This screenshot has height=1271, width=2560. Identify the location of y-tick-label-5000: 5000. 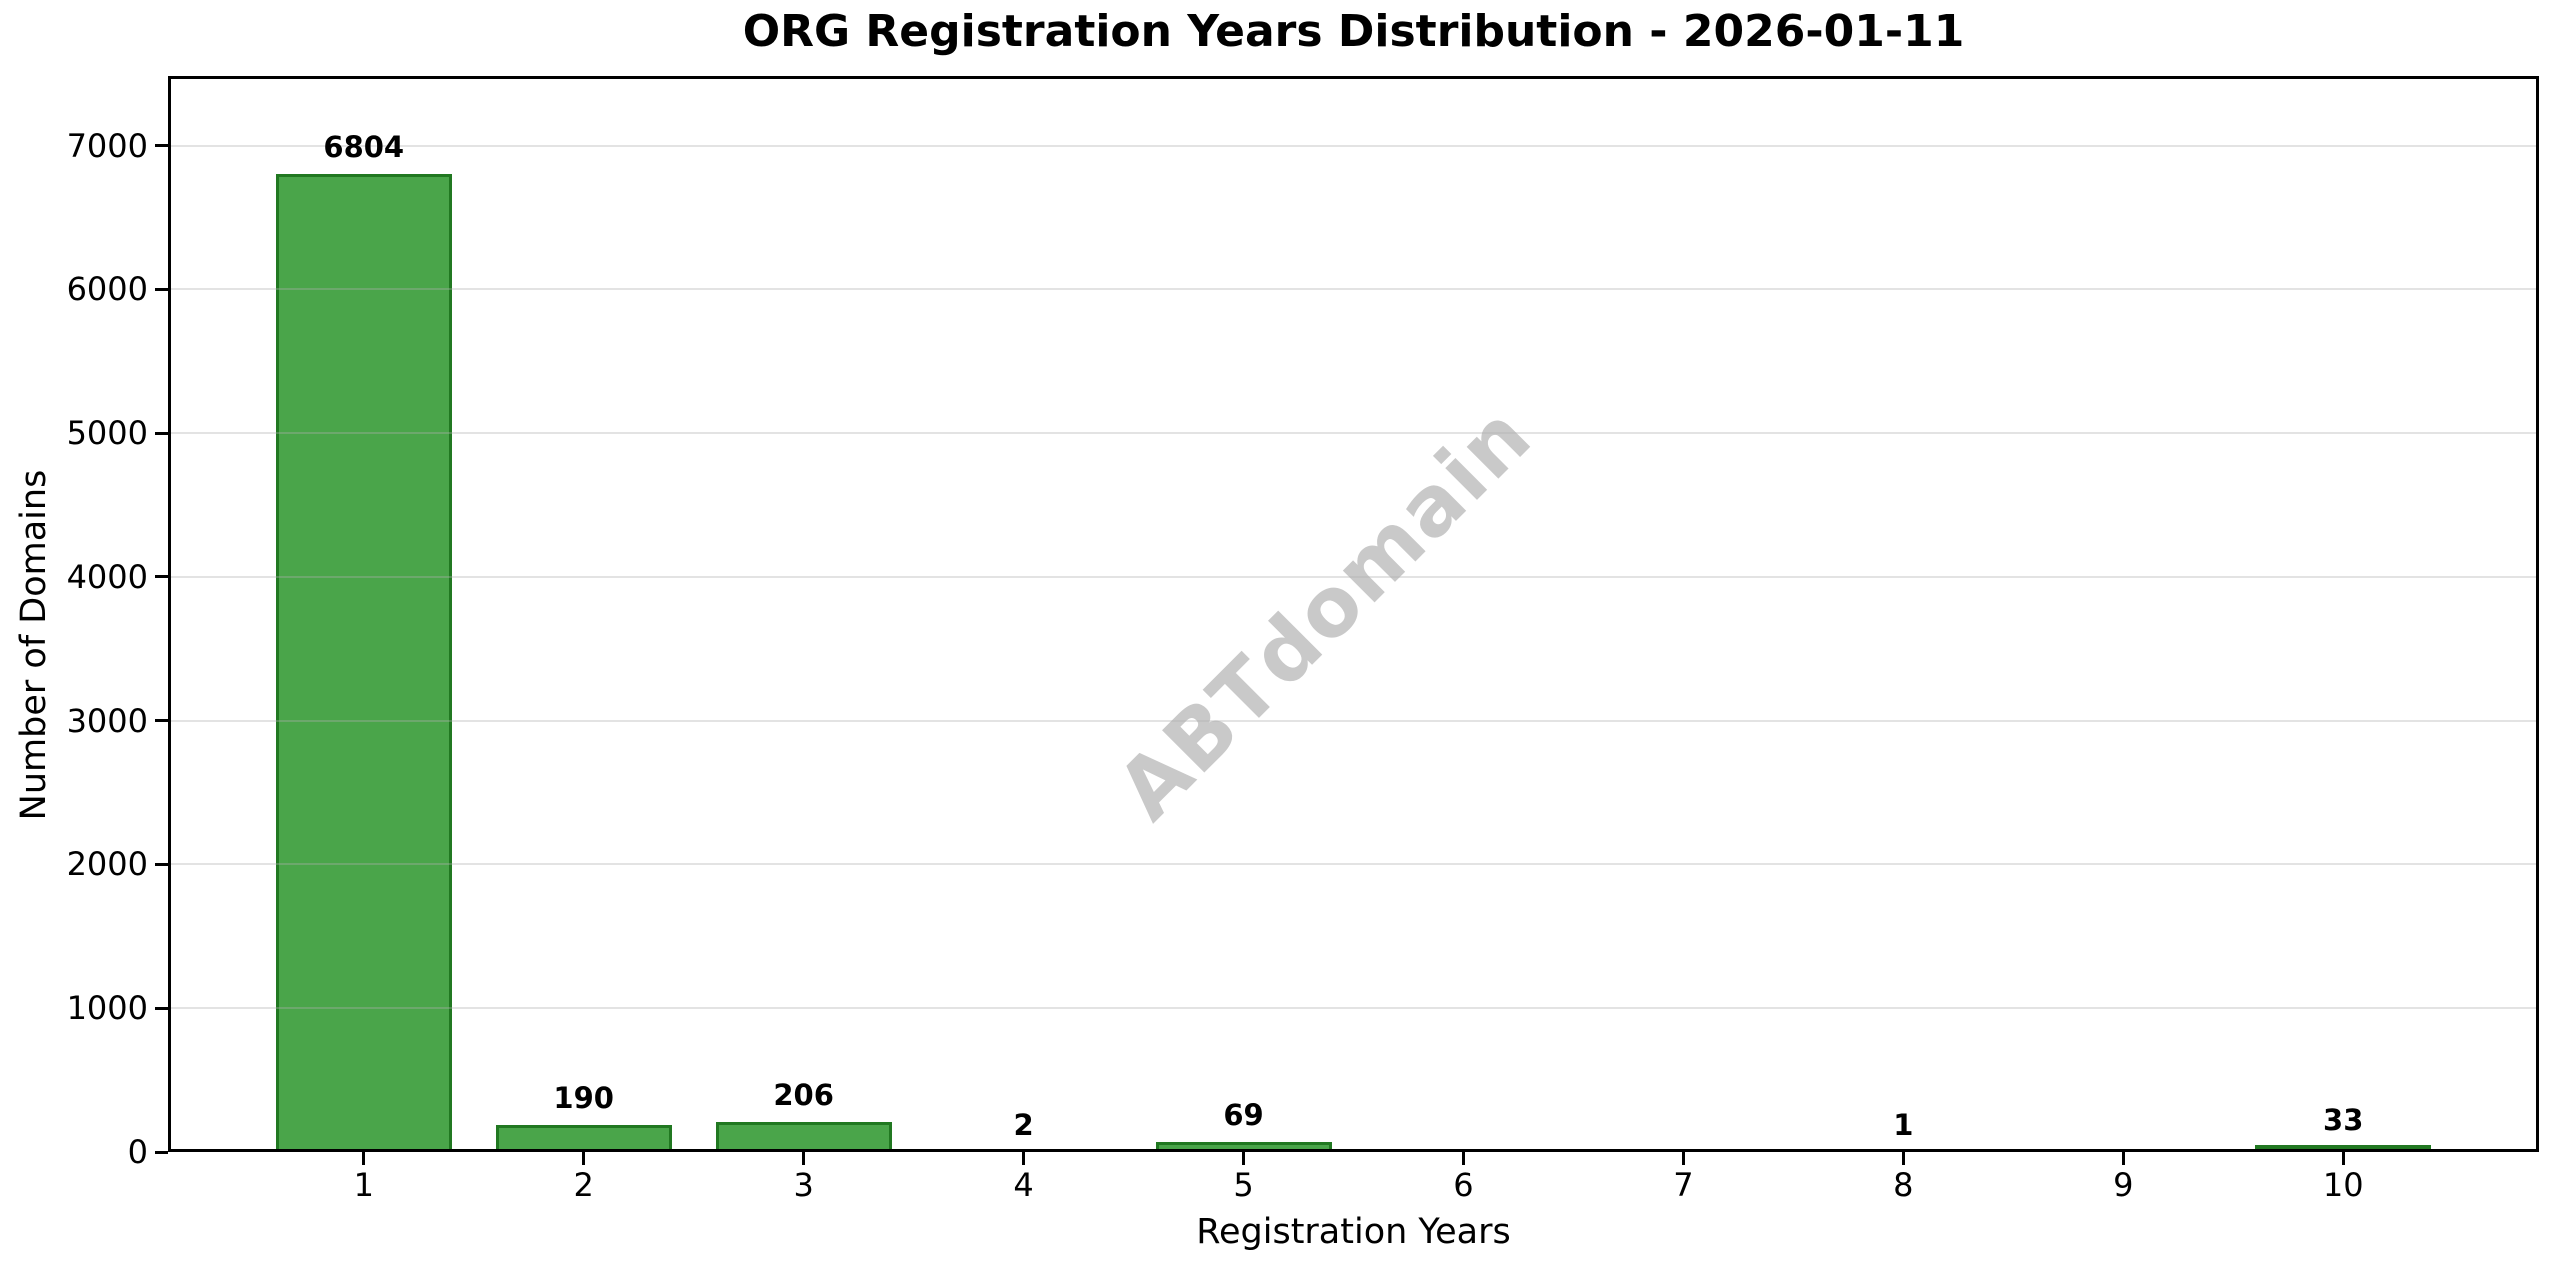
(107, 433).